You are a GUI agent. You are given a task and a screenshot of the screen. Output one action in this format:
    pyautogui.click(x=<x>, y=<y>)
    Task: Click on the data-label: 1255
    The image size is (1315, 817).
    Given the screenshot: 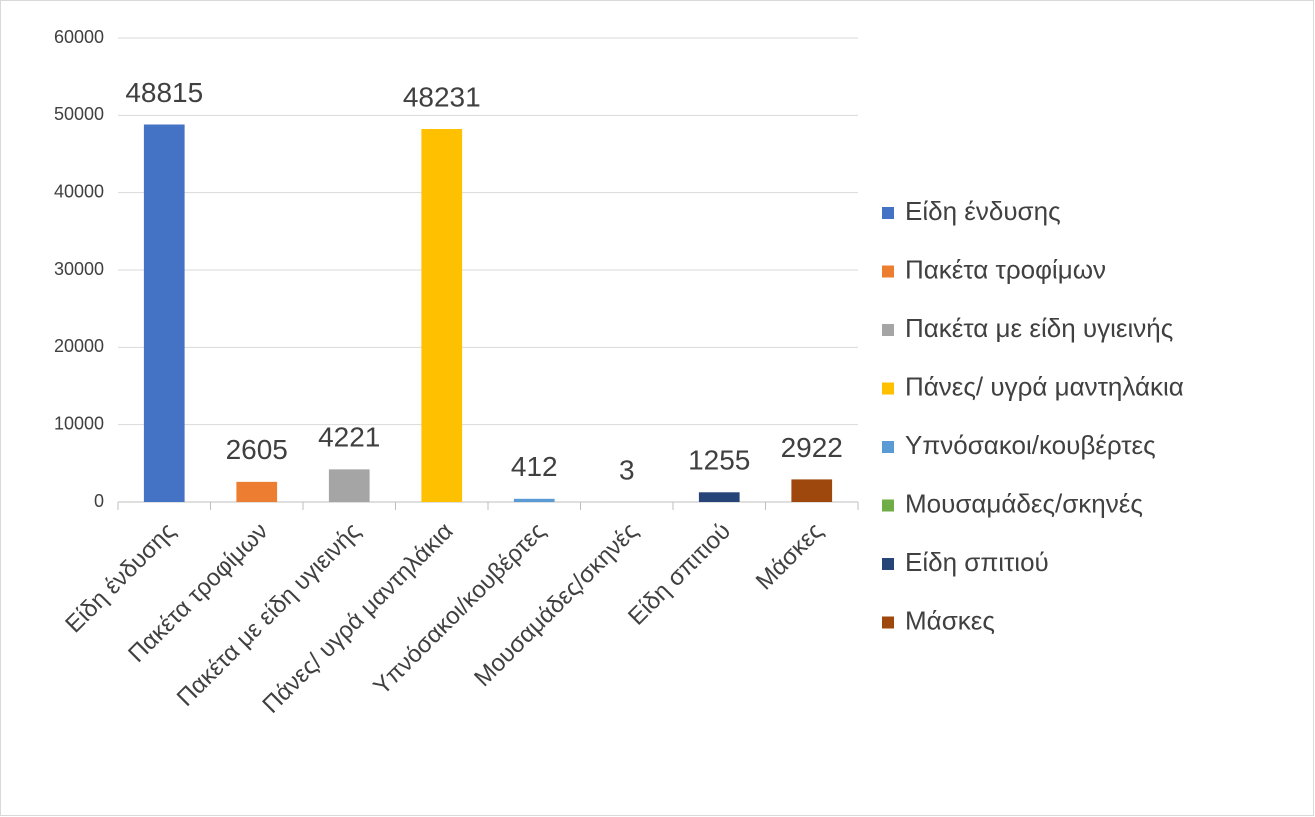 What is the action you would take?
    pyautogui.click(x=719, y=460)
    